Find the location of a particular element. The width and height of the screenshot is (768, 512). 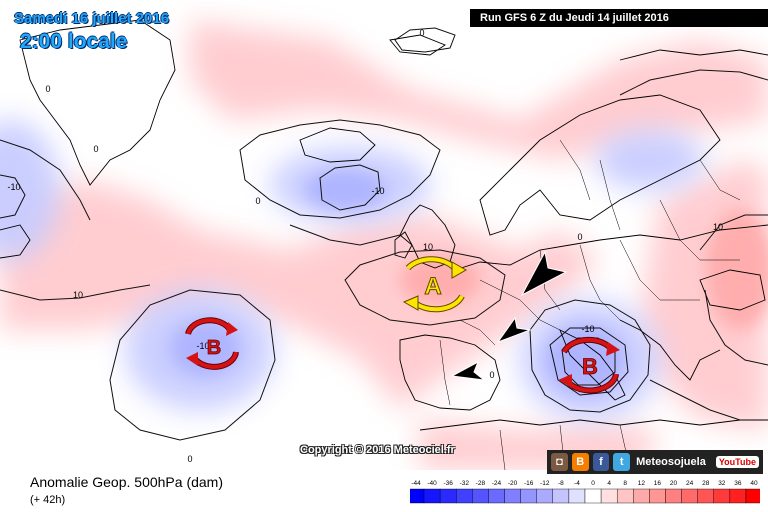

legend-tick-label: -8 is located at coordinates (561, 483).